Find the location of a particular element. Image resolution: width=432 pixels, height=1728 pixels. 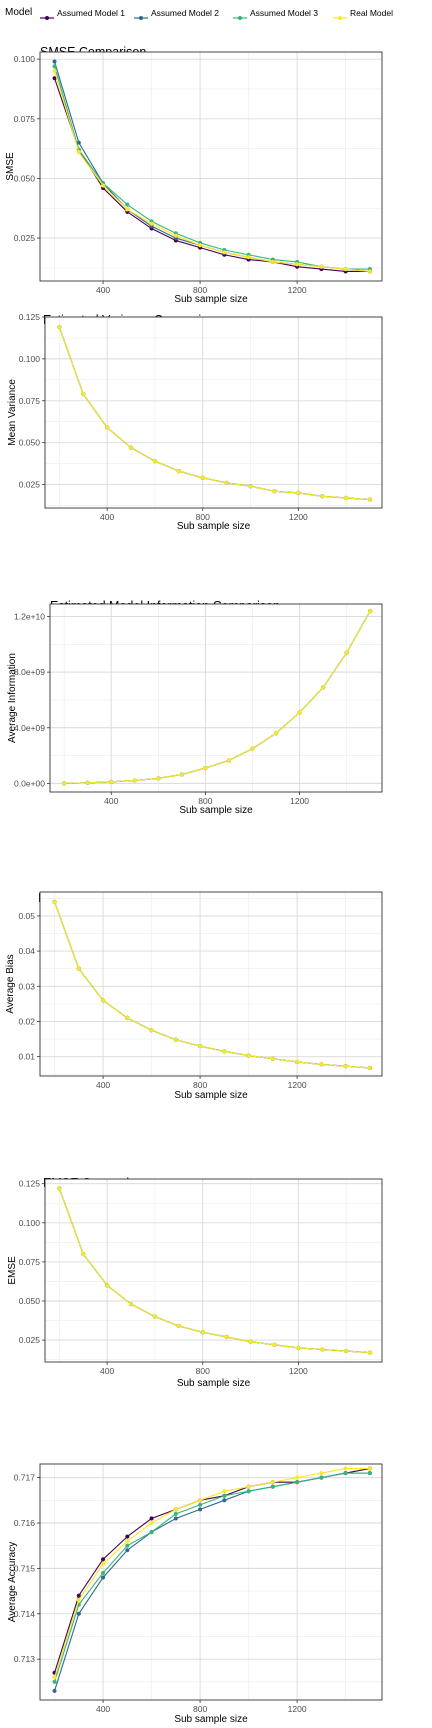

y-axis-label: Mean Variance is located at coordinates (12, 412).